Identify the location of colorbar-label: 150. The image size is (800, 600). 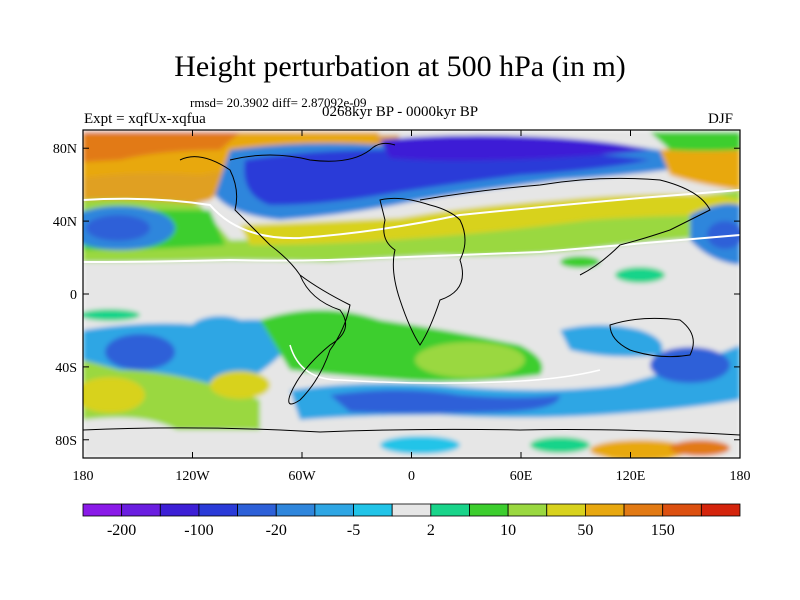
(663, 530).